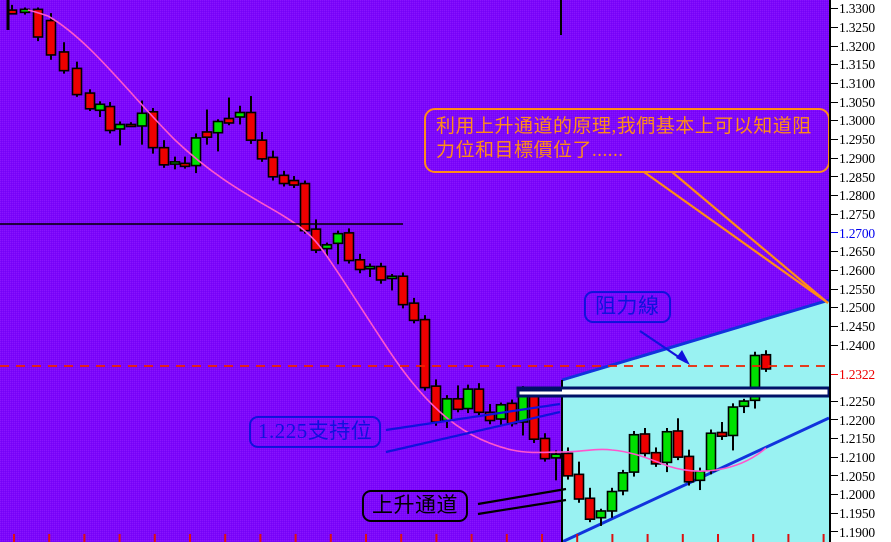 The image size is (891, 542). I want to click on axis-tick-1-2250: 1.2250, so click(853, 402).